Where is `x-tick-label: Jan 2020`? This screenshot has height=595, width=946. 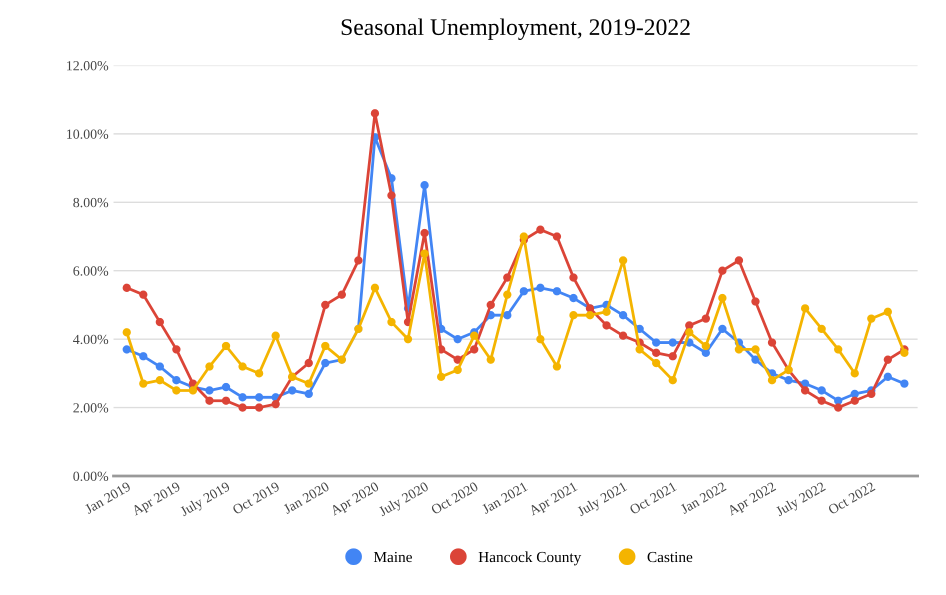 x-tick-label: Jan 2020 is located at coordinates (306, 497).